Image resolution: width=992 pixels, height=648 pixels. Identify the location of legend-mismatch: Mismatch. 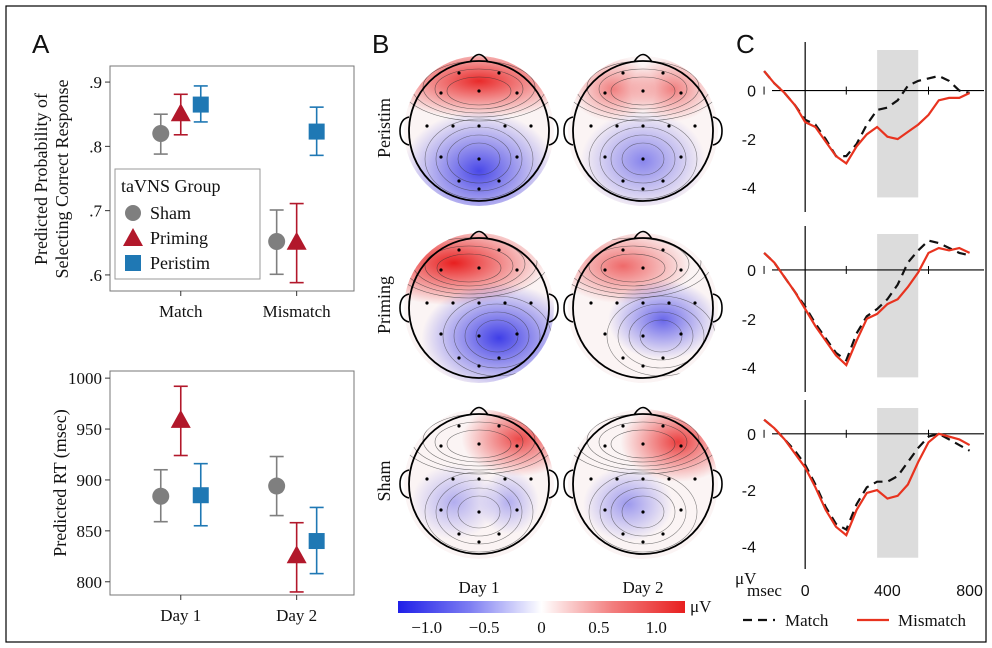
(932, 620).